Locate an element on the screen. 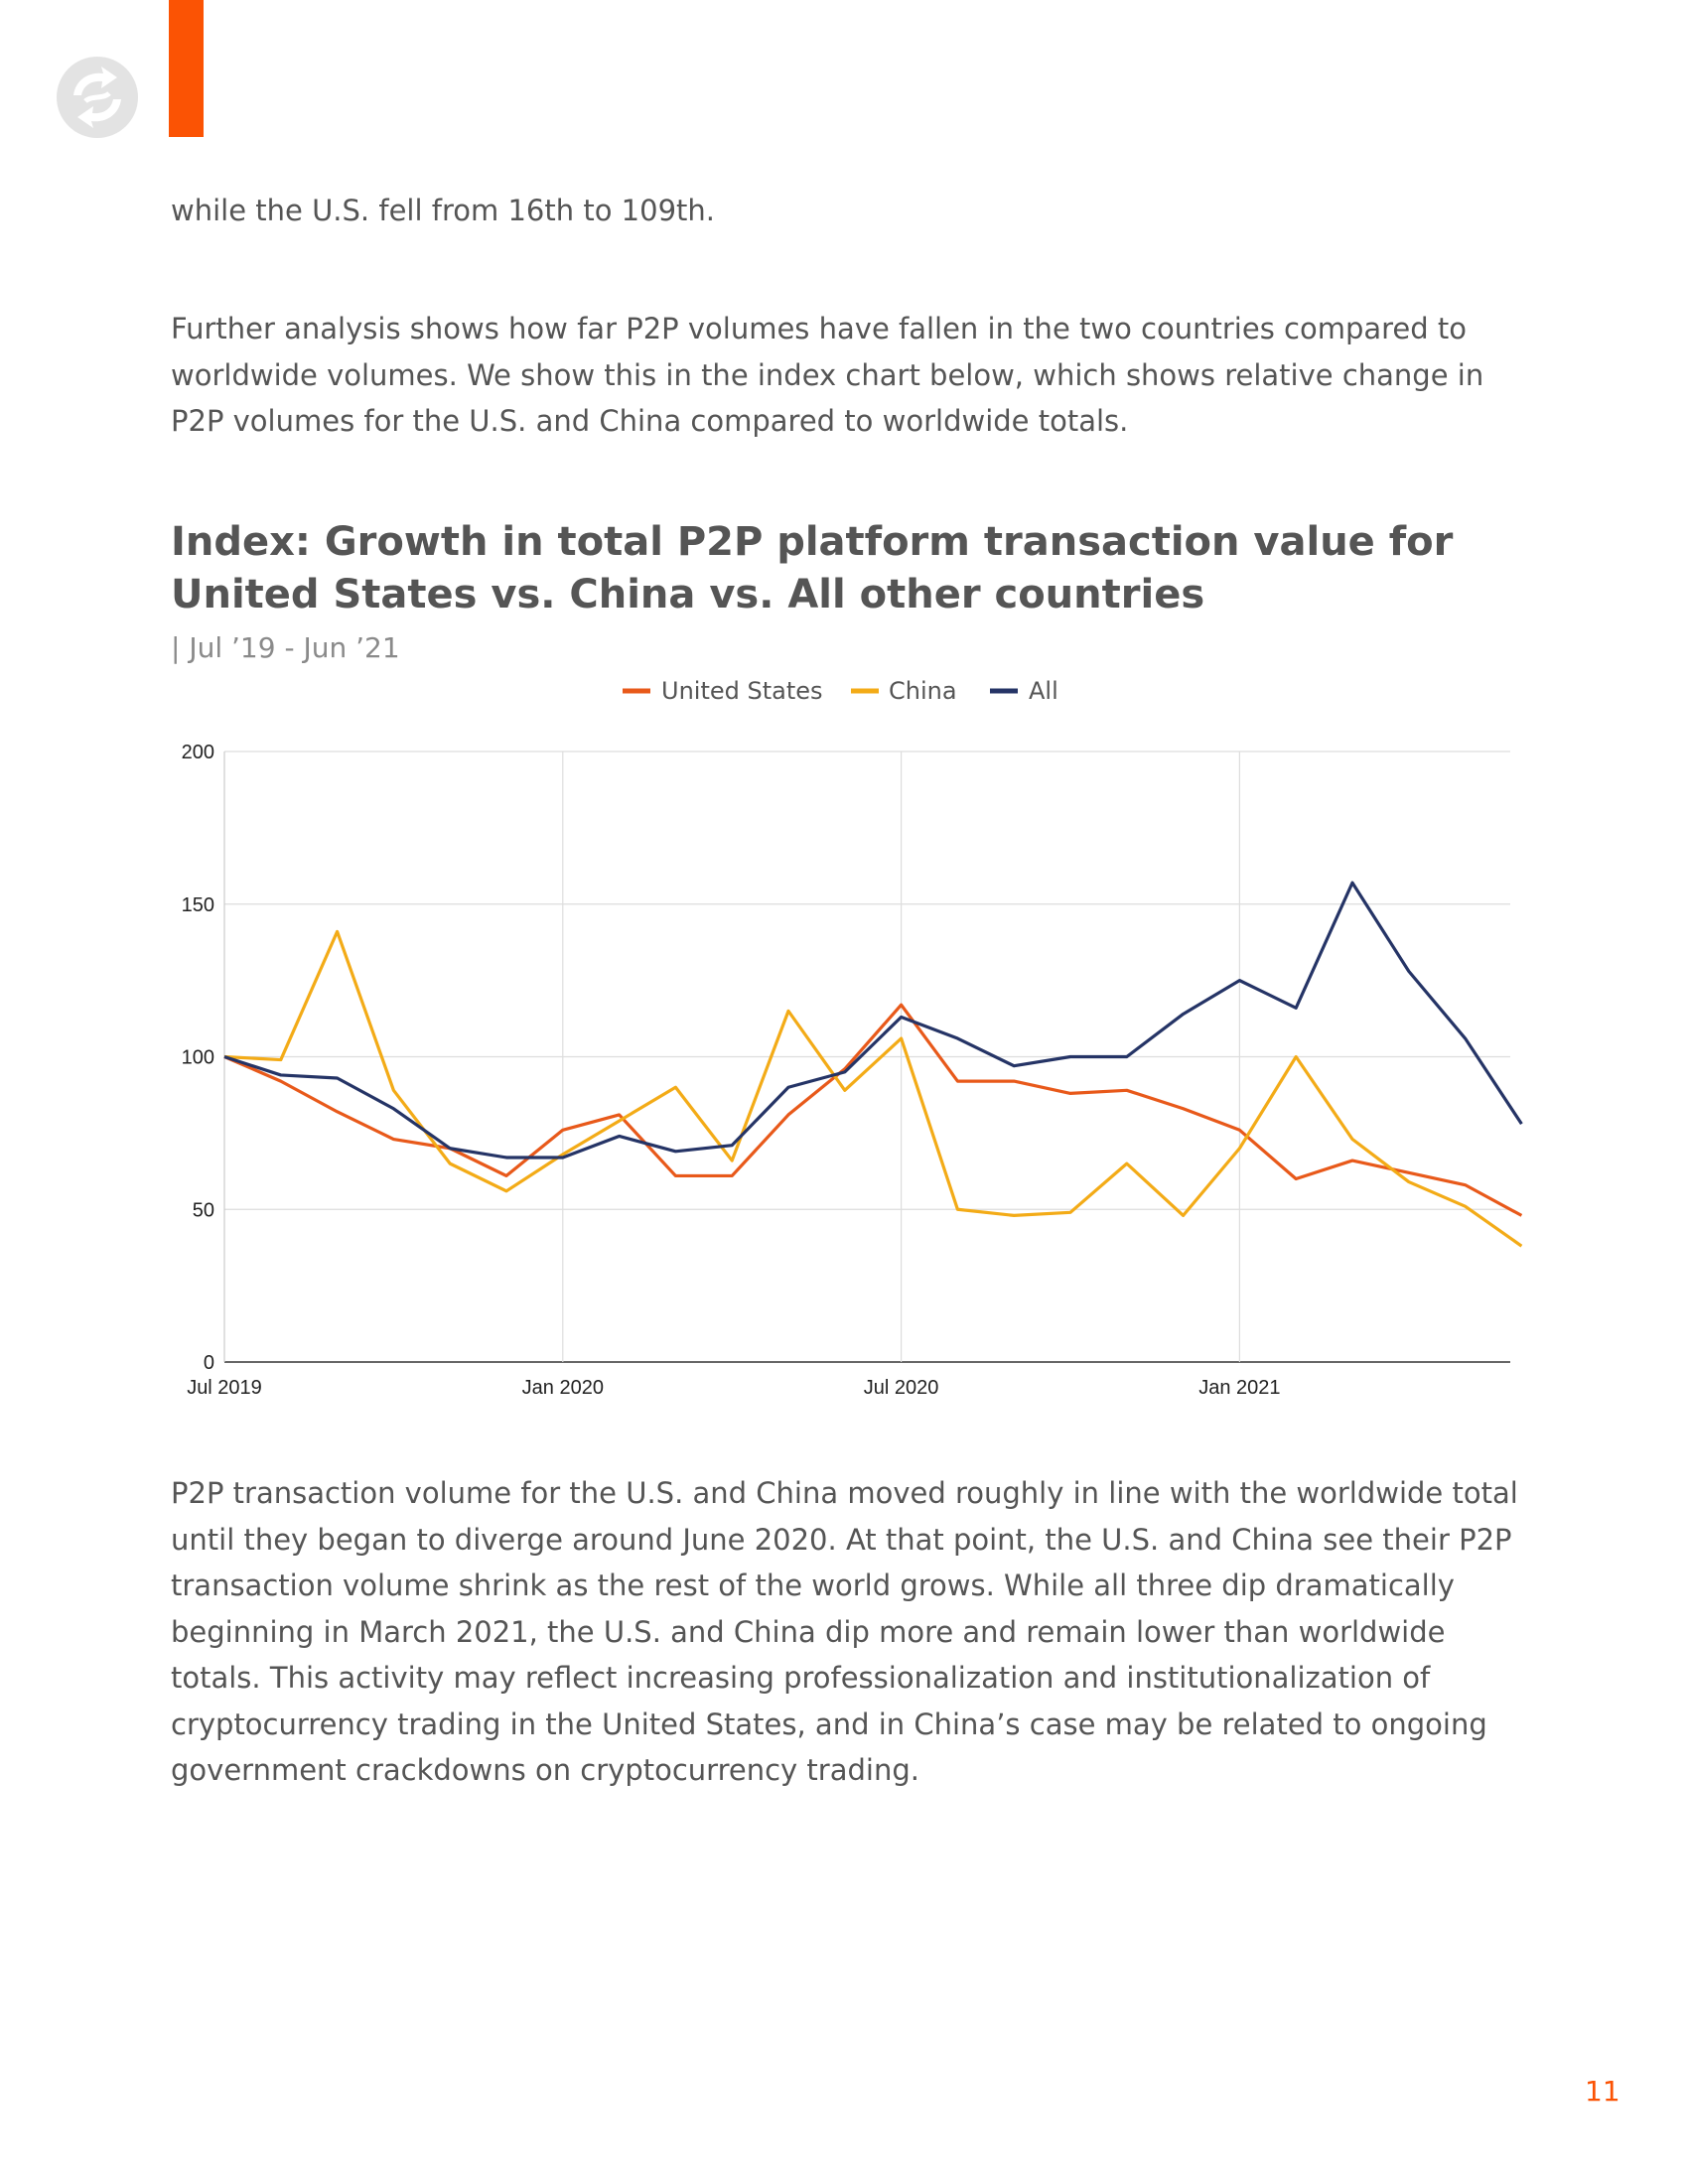 The height and width of the screenshot is (2184, 1688). chart-series is located at coordinates (873, 1064).